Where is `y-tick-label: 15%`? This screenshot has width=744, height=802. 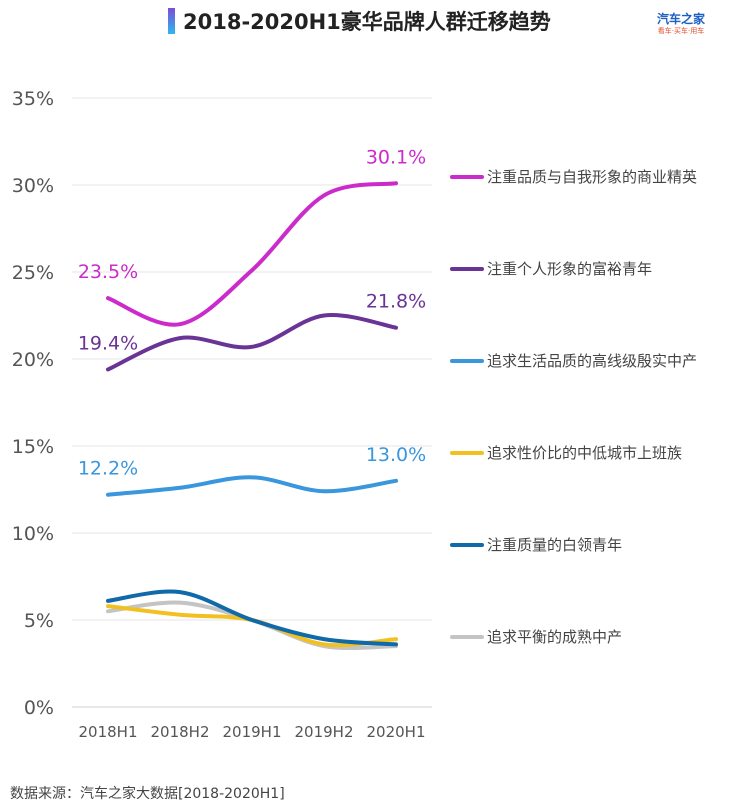
y-tick-label: 15% is located at coordinates (33, 447).